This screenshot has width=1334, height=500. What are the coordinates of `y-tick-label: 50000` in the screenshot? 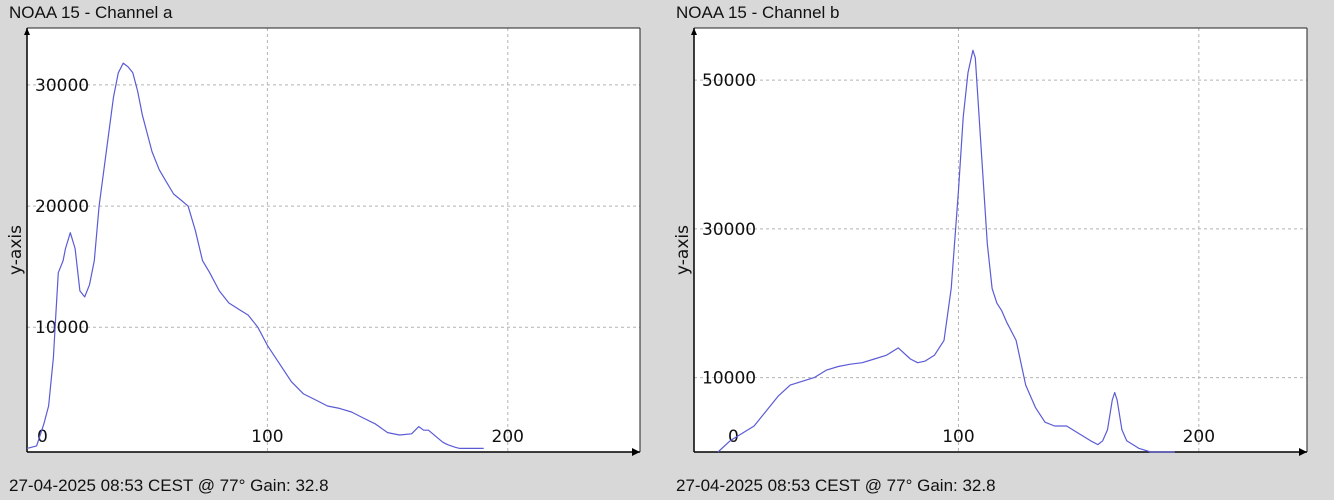 It's located at (729, 81).